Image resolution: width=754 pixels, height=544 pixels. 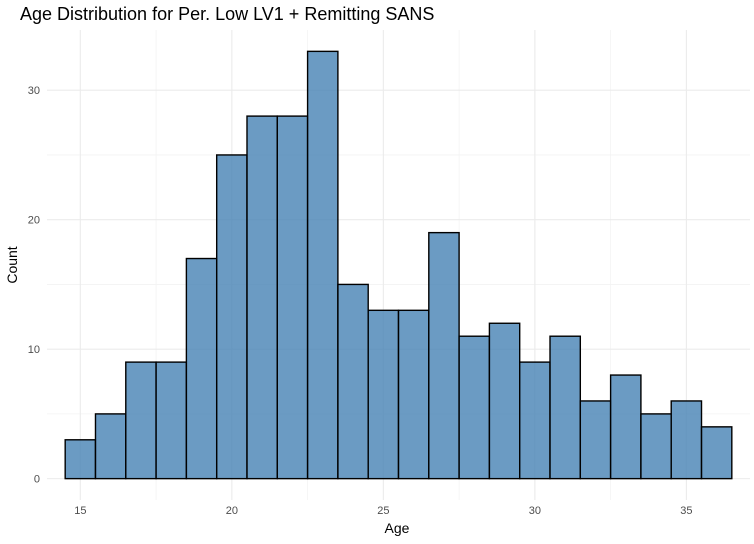 I want to click on x-tick-label: 20, so click(x=232, y=511).